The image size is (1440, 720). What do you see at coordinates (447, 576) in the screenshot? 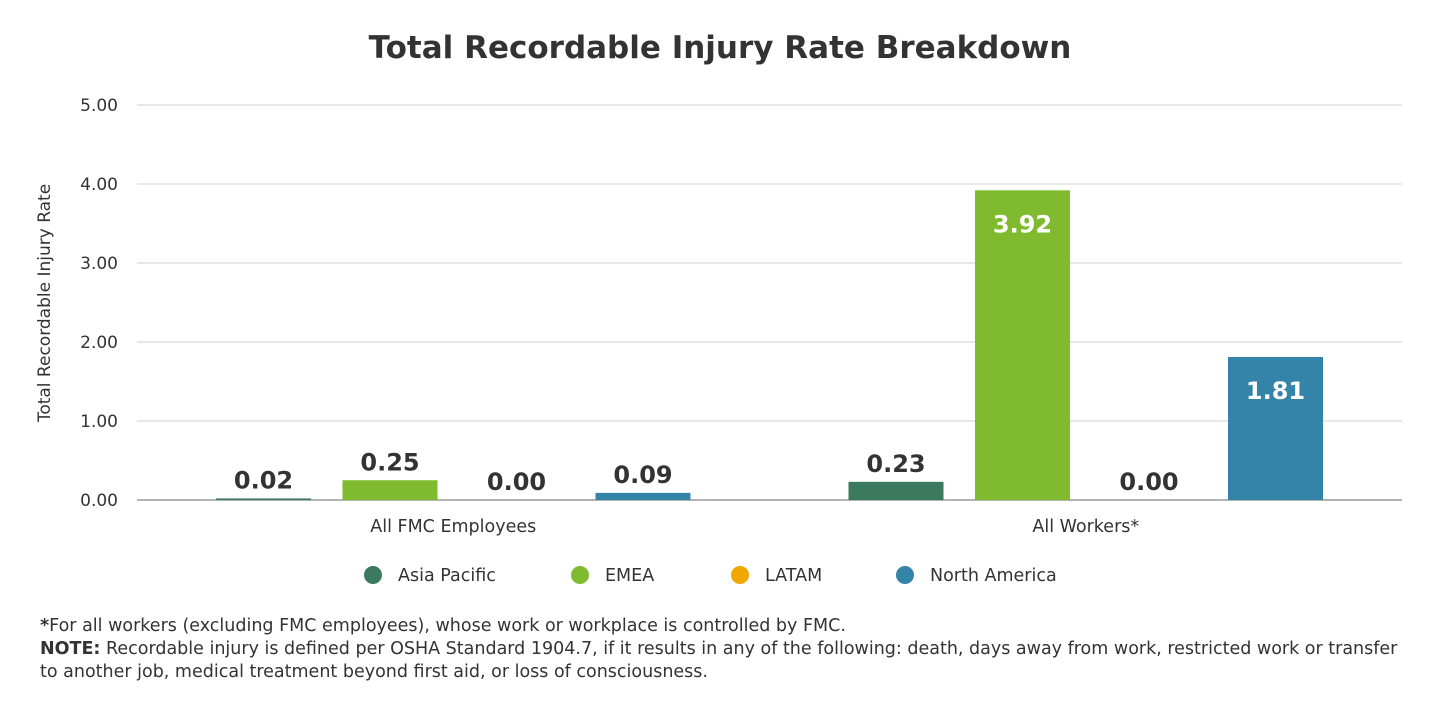
I see `legend-label: Asia Pacific` at bounding box center [447, 576].